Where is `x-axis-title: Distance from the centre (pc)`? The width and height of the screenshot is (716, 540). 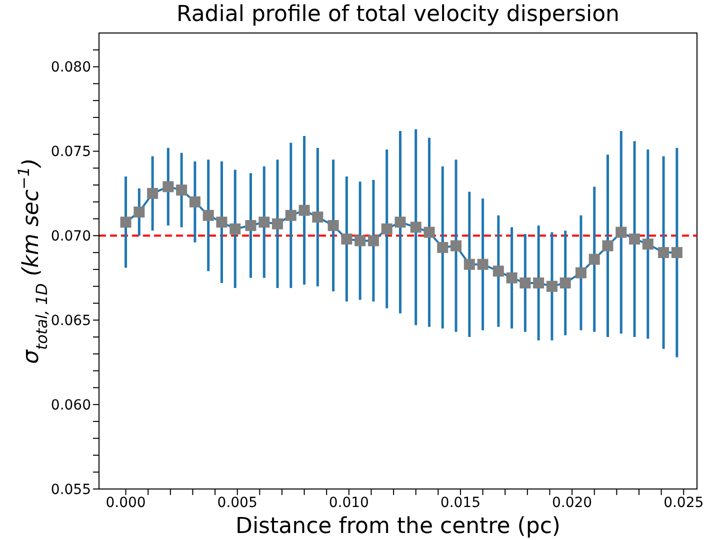 x-axis-title: Distance from the centre (pc) is located at coordinates (398, 526).